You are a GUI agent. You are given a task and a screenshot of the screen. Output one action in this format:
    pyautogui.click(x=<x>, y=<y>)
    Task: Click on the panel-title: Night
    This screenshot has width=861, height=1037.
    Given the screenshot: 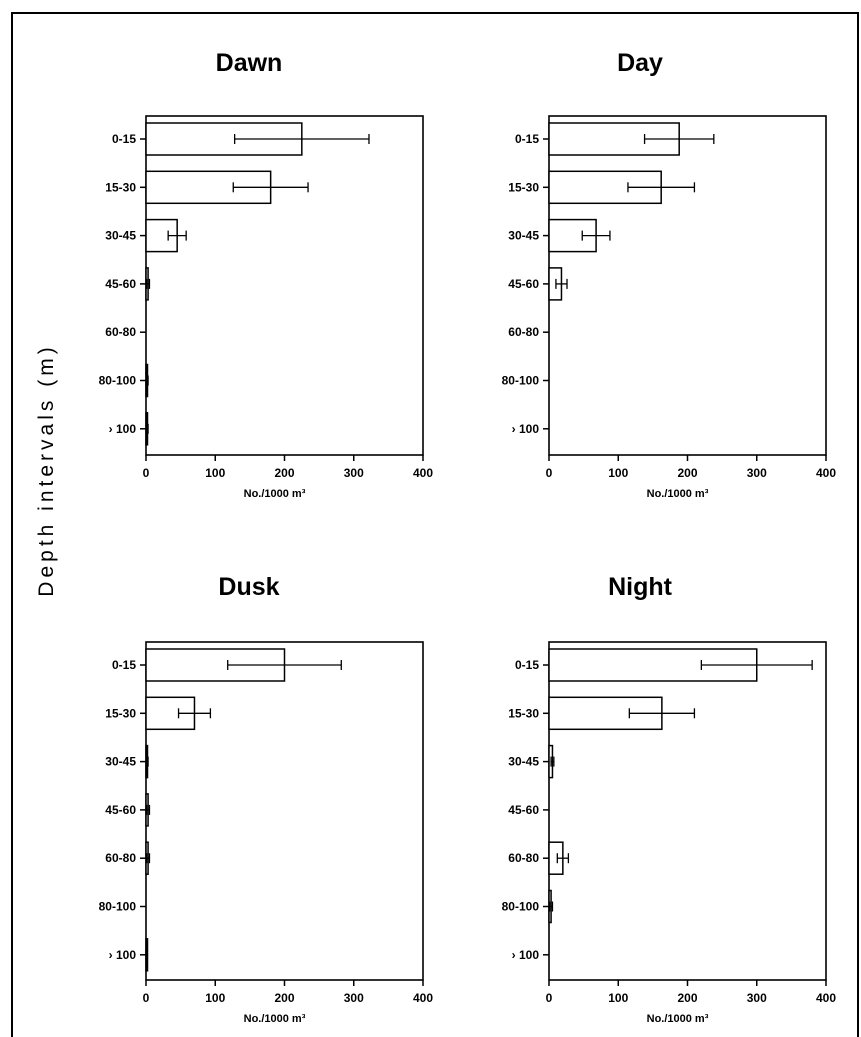 What is the action you would take?
    pyautogui.click(x=640, y=587)
    